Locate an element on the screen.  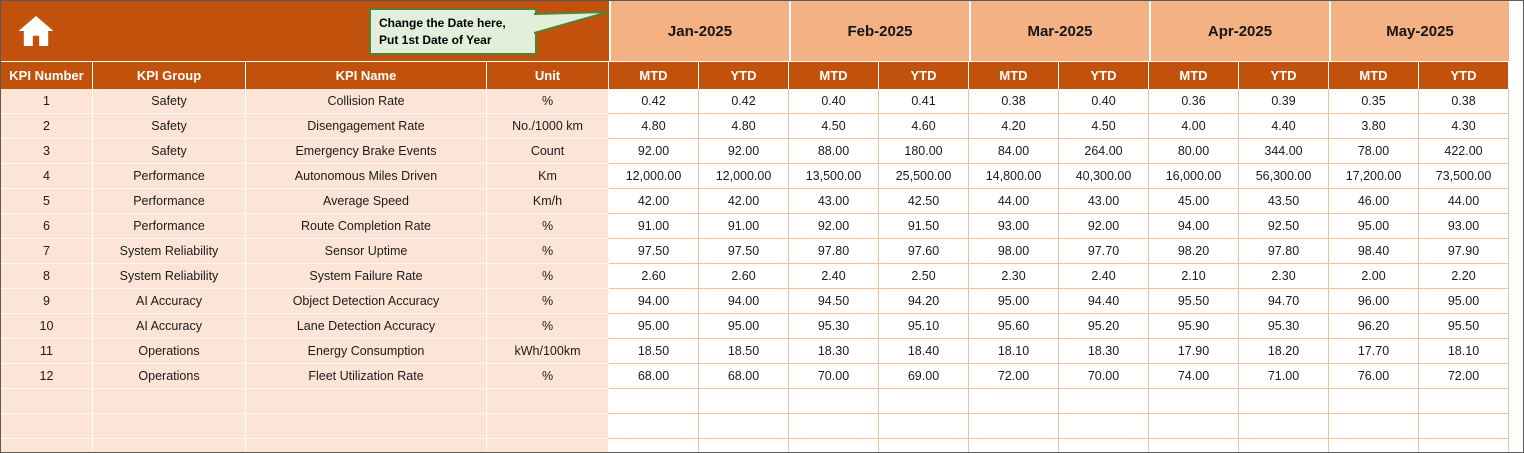
cell-value: 95.10 is located at coordinates (924, 326).